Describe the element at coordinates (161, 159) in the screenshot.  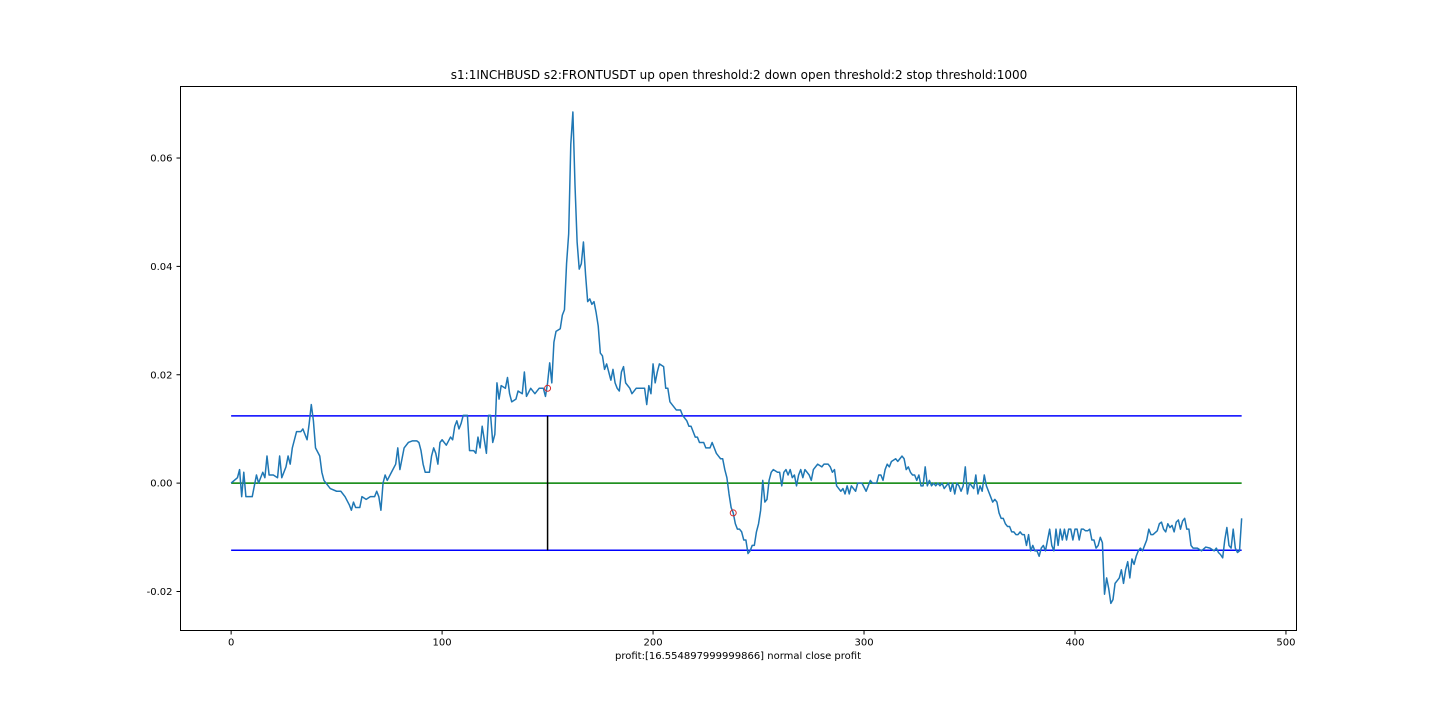
I see `y-tick-label-4: 0.06` at that location.